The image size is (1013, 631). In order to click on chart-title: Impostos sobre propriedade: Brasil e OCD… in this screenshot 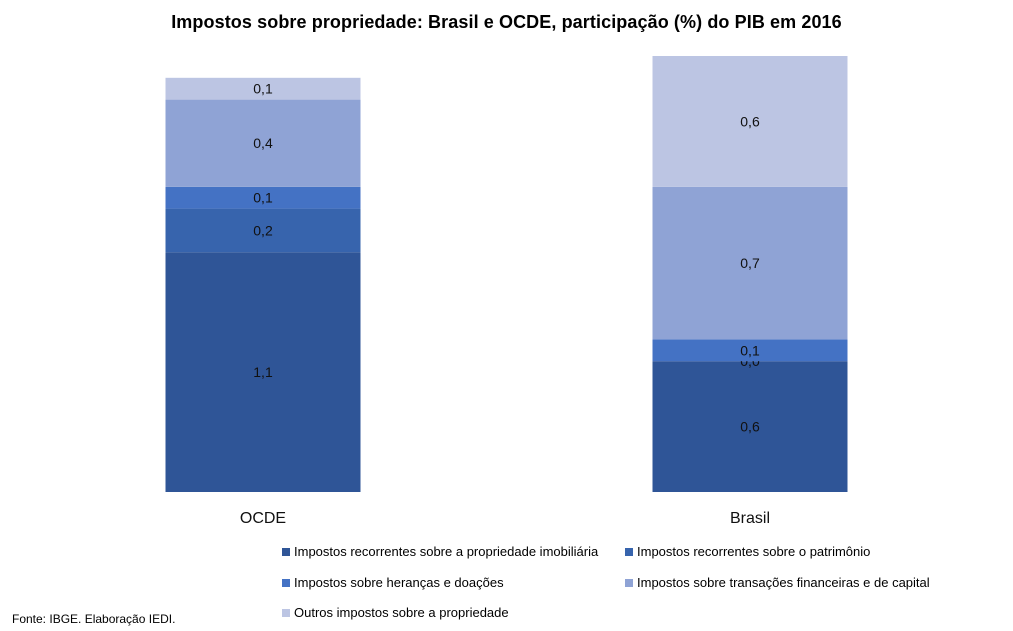, I will do `click(506, 22)`.